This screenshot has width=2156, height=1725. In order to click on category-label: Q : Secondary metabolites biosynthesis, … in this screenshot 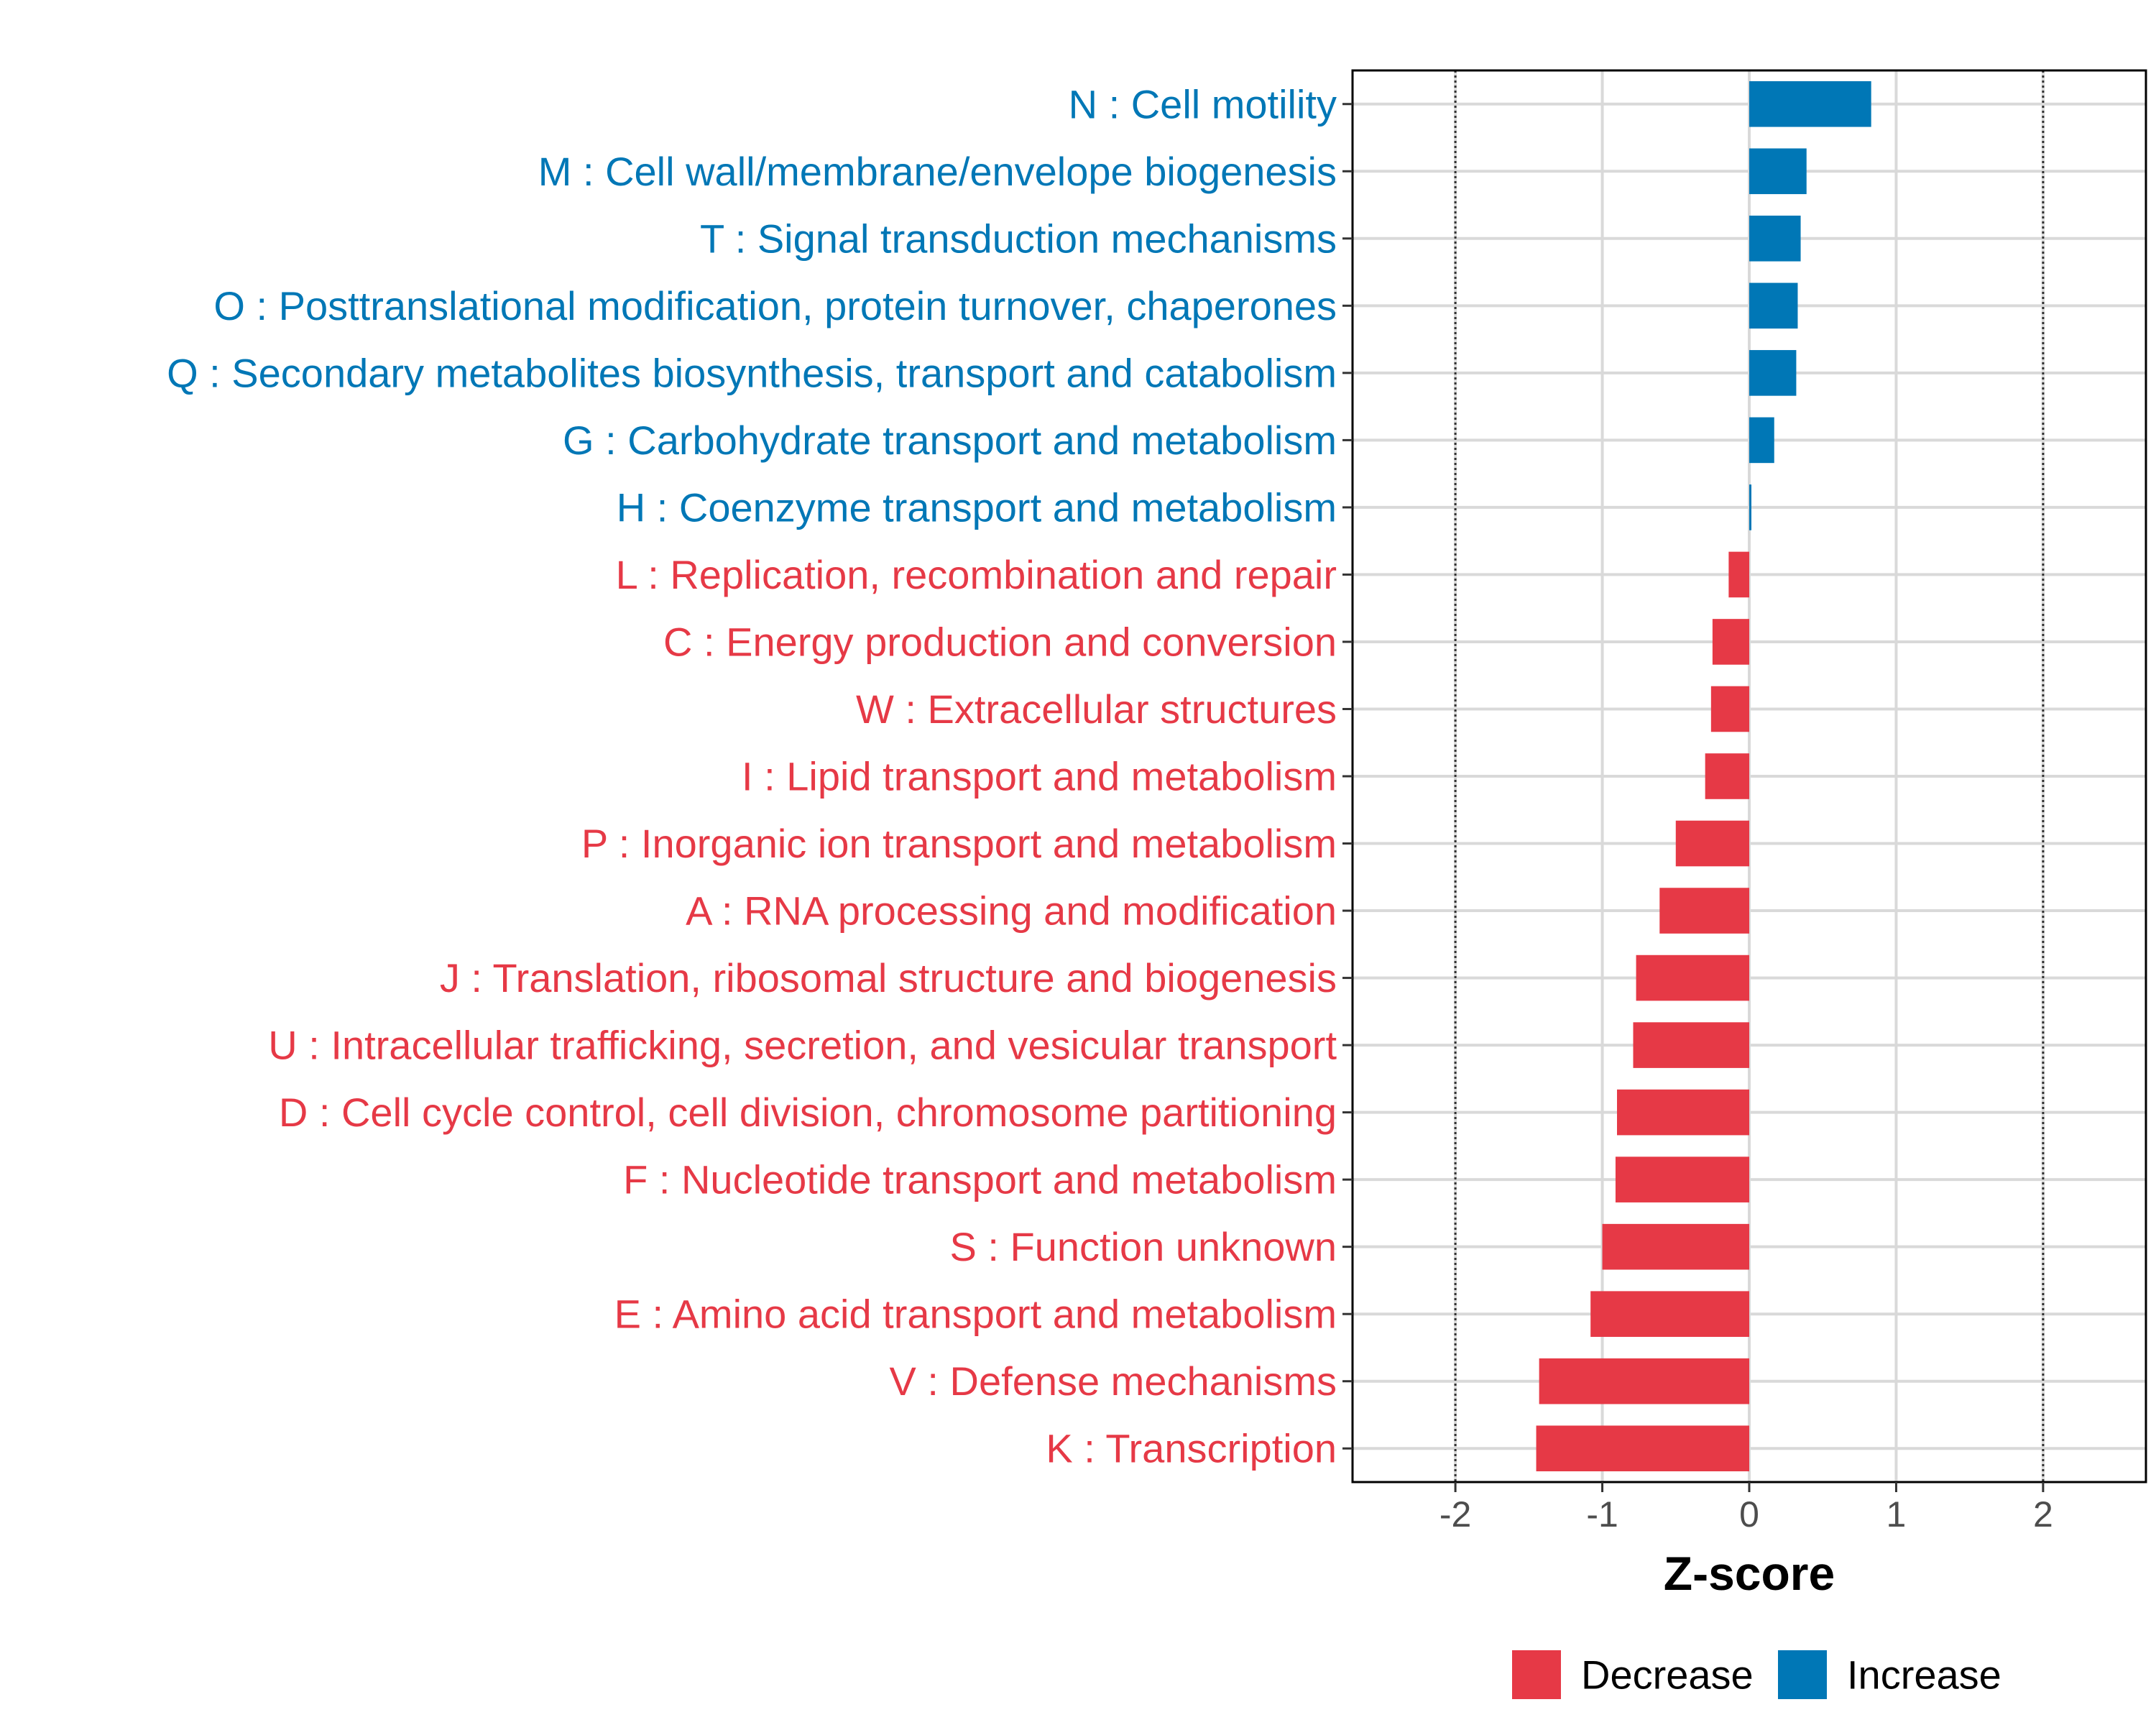, I will do `click(752, 372)`.